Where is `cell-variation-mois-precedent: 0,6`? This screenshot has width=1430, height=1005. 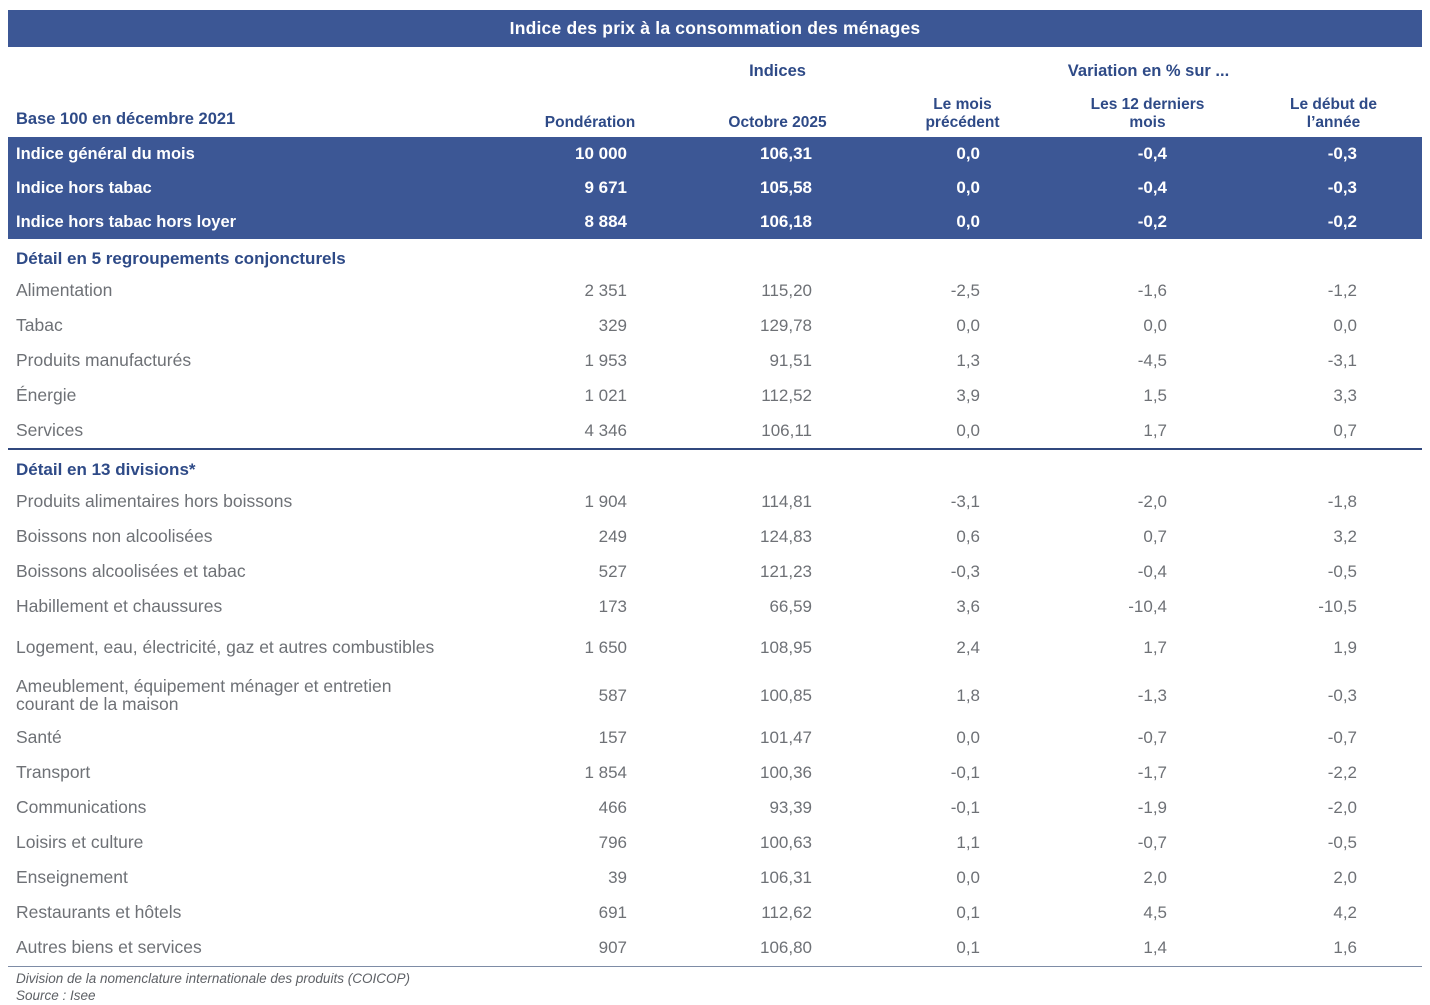 cell-variation-mois-precedent: 0,6 is located at coordinates (968, 536).